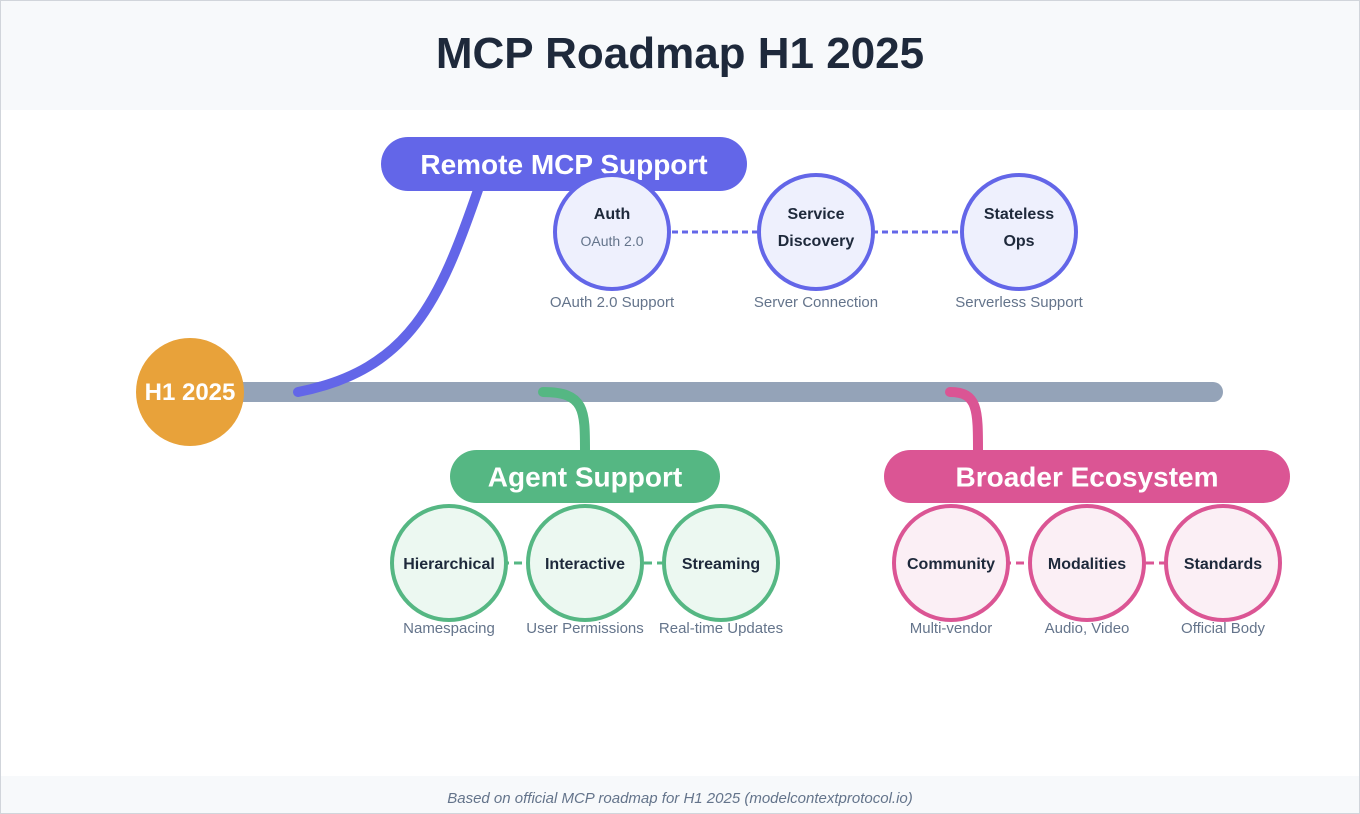  I want to click on milestone-node: Community Multi-vendor, so click(951, 570).